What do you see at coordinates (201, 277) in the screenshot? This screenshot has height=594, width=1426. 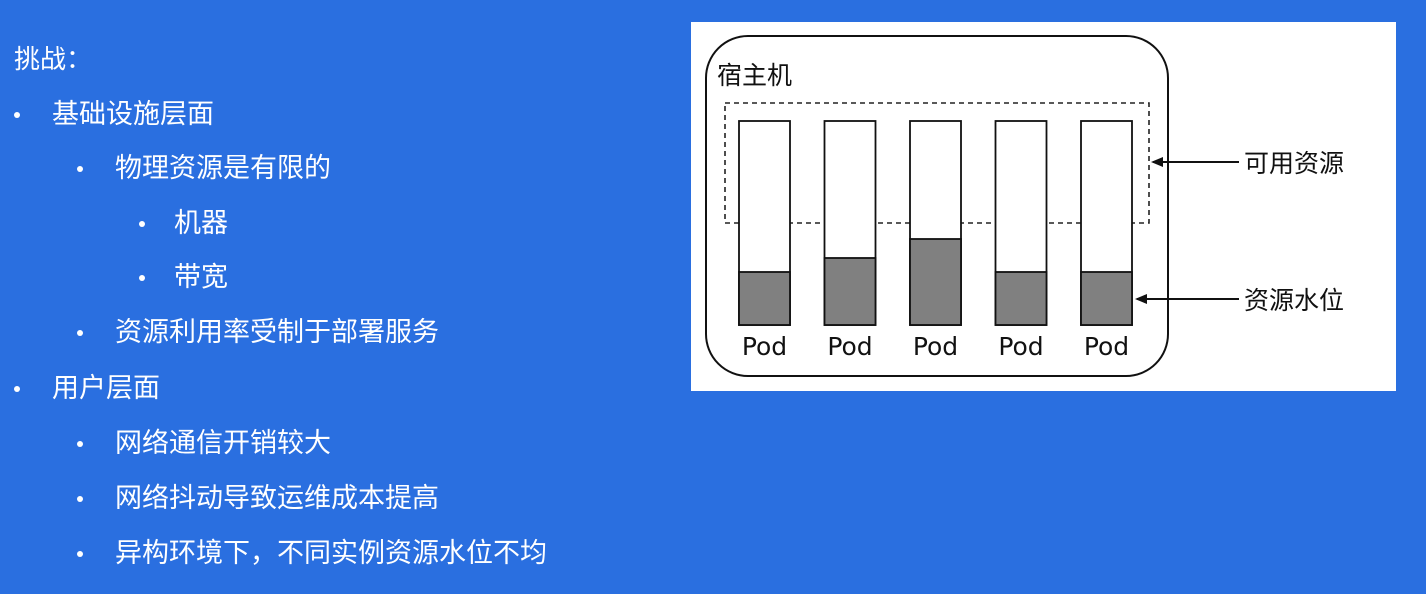 I see `bullet-text: 带宽` at bounding box center [201, 277].